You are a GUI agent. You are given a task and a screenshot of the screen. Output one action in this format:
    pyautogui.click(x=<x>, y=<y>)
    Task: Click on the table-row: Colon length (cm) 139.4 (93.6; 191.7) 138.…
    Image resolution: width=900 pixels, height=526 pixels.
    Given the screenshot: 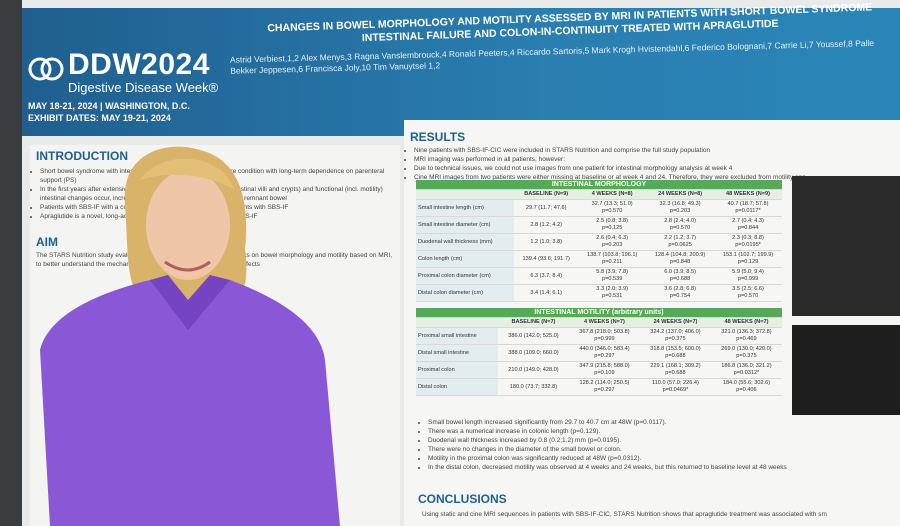 What is the action you would take?
    pyautogui.click(x=599, y=259)
    